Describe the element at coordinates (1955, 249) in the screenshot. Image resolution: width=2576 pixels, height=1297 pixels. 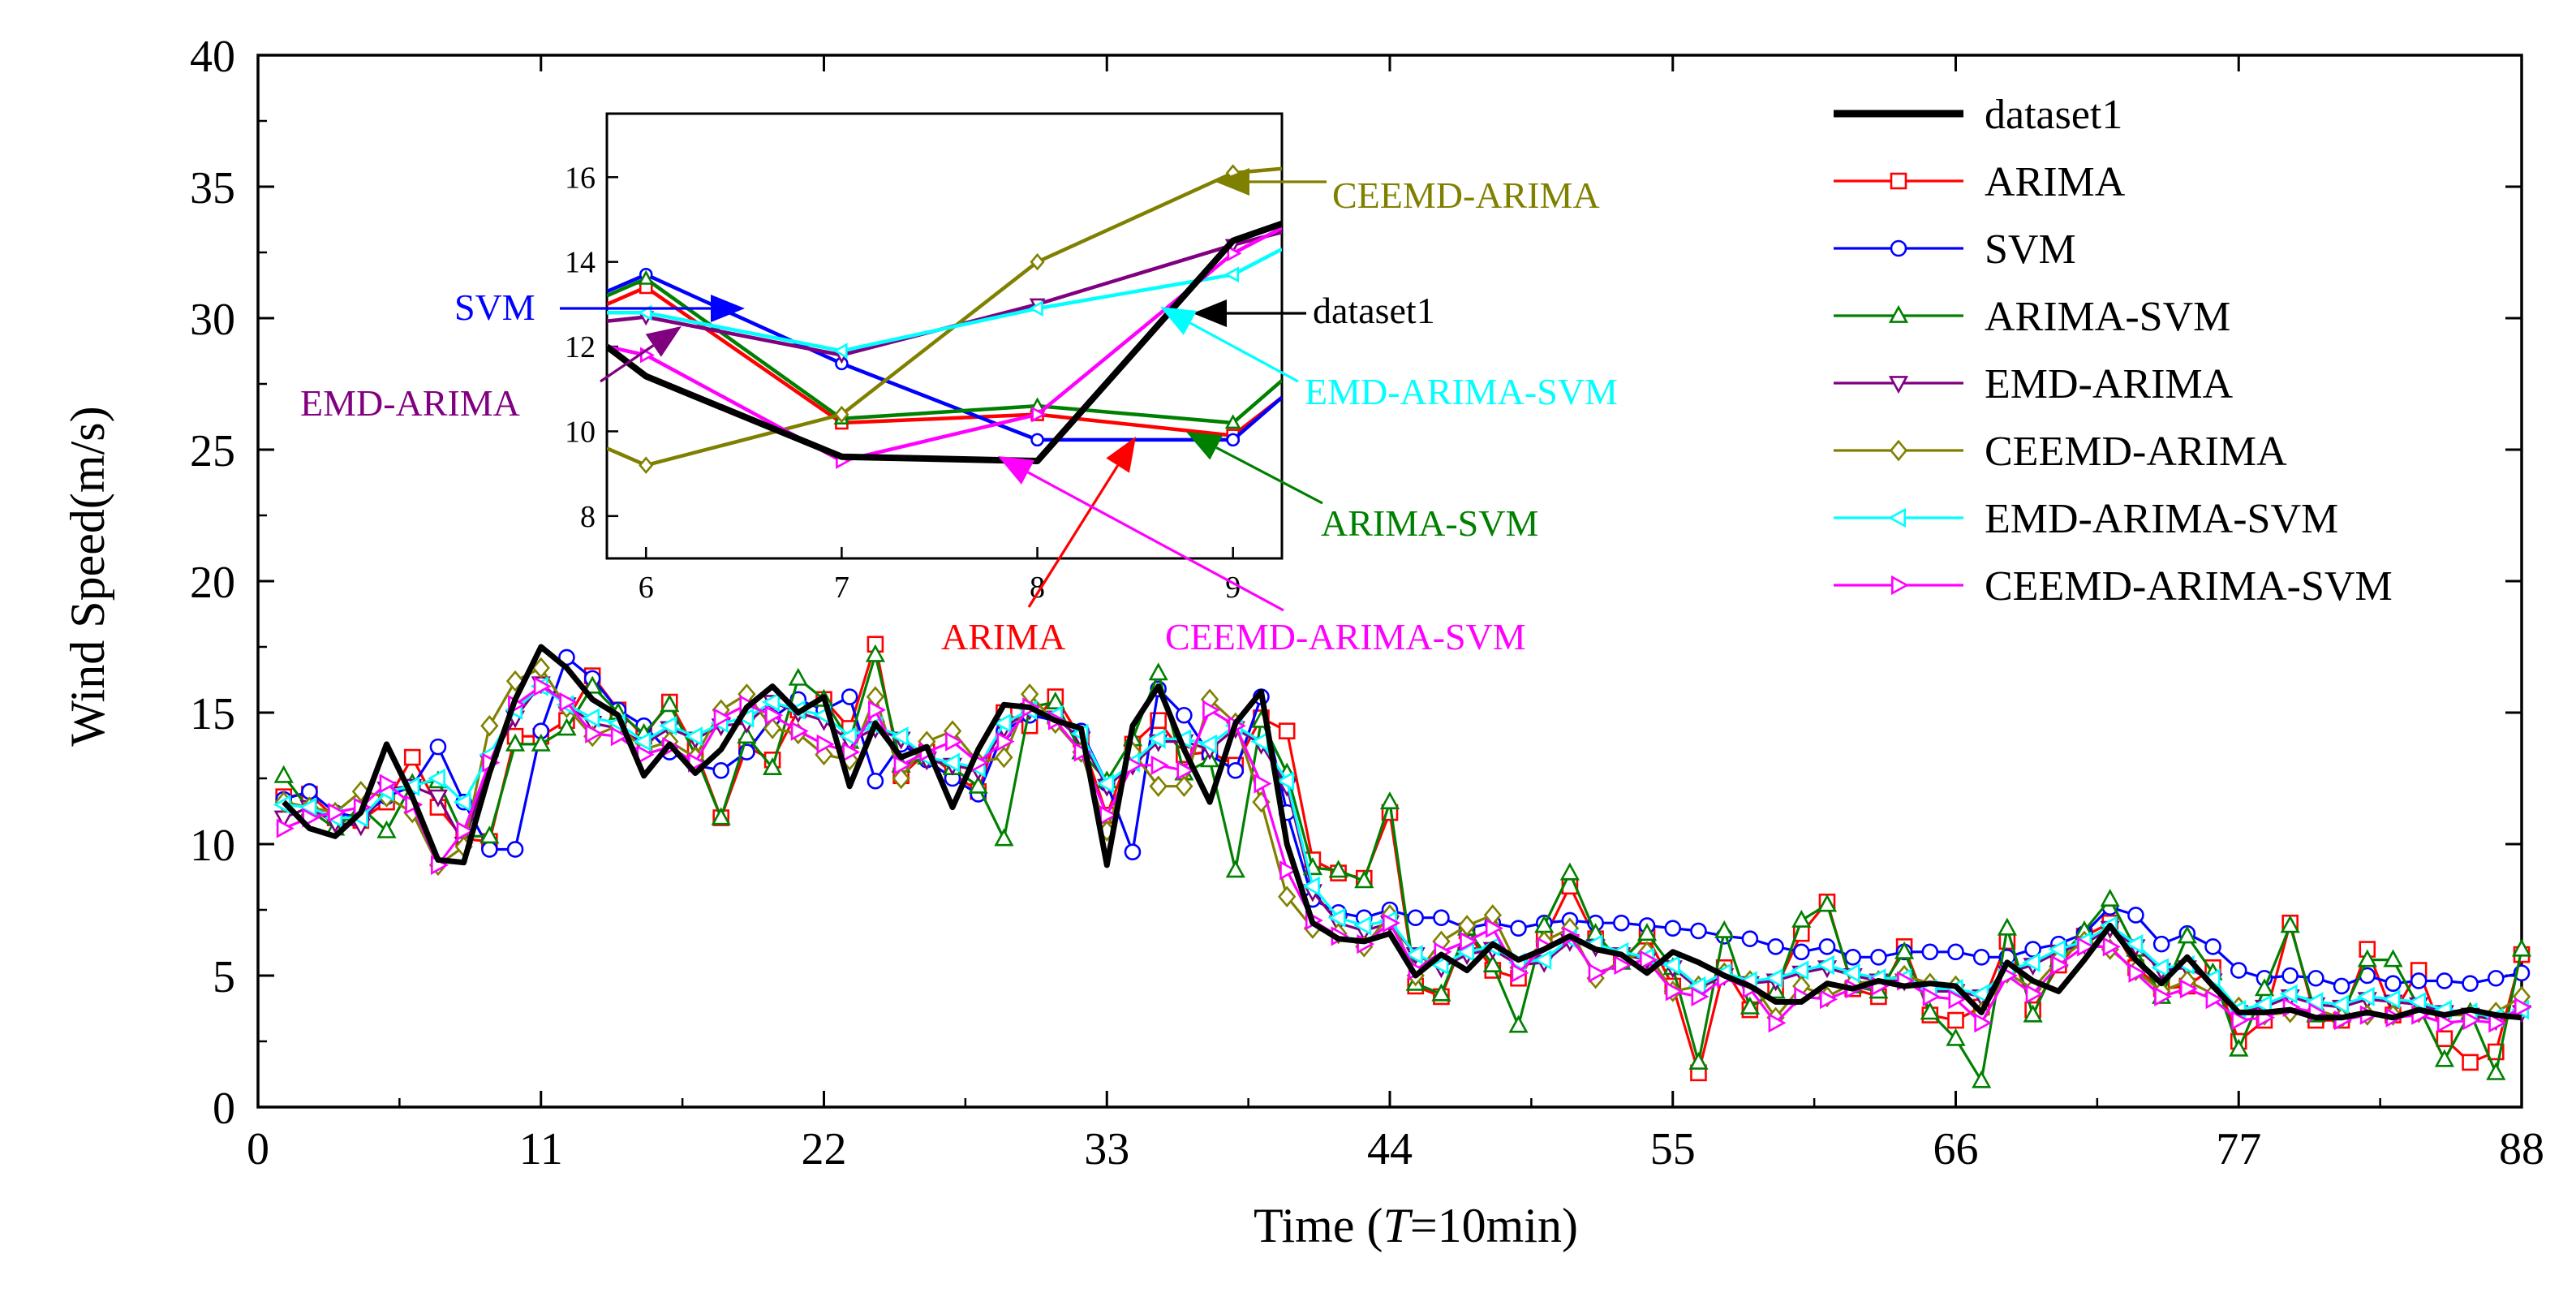
I see `legend-item-svm: SVM` at that location.